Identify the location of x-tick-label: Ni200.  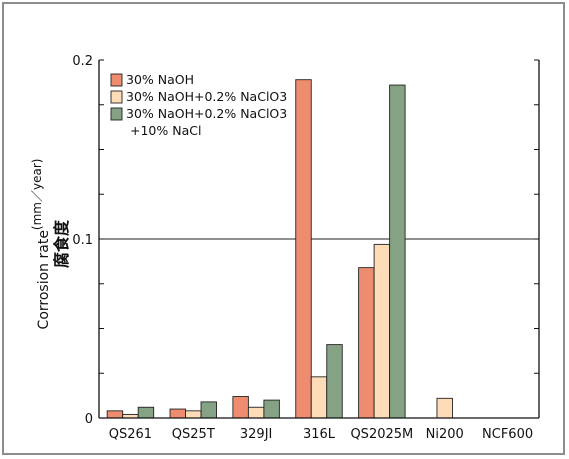
(445, 434).